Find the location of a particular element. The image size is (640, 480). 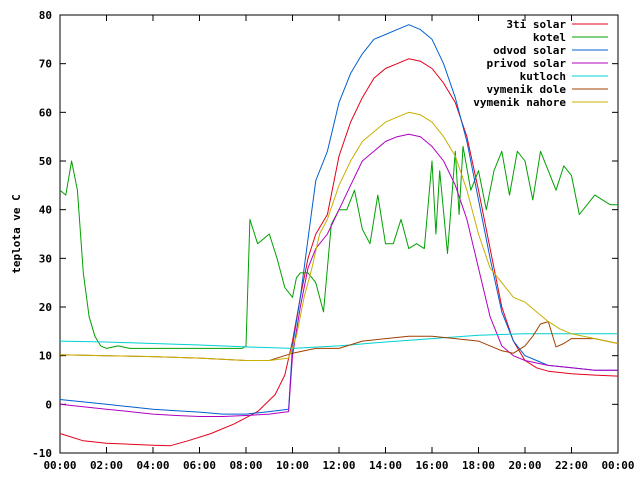

legend-label: kotel is located at coordinates (549, 37).